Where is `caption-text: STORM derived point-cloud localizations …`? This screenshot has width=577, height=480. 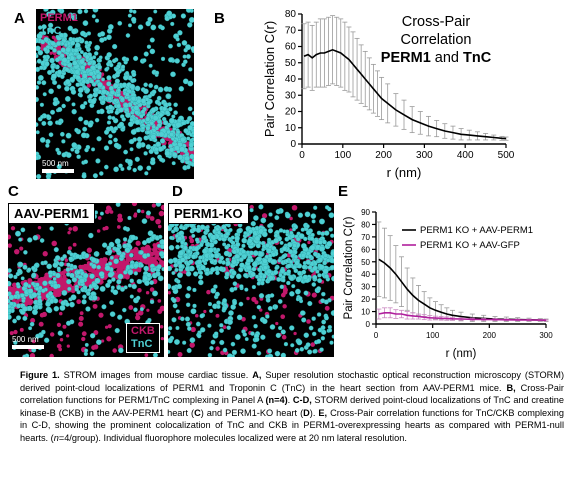 caption-text: STORM derived point-cloud localizations … is located at coordinates (292, 406).